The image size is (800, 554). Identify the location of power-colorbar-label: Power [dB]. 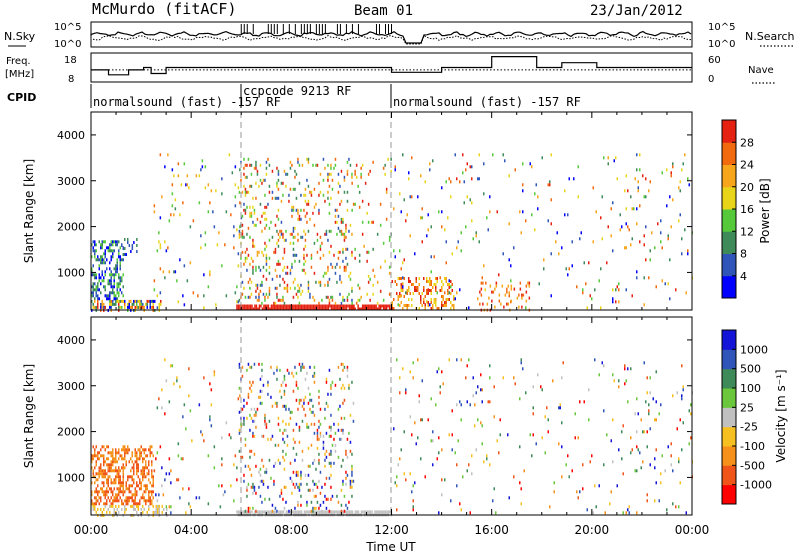
(765, 210).